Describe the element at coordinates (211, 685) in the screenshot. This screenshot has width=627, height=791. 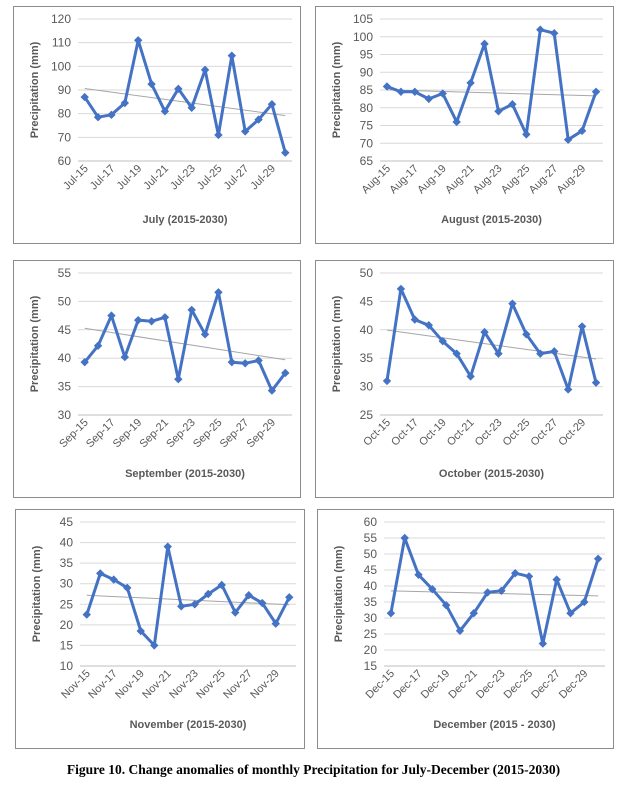
I see `x-tick-label: Nov-25` at that location.